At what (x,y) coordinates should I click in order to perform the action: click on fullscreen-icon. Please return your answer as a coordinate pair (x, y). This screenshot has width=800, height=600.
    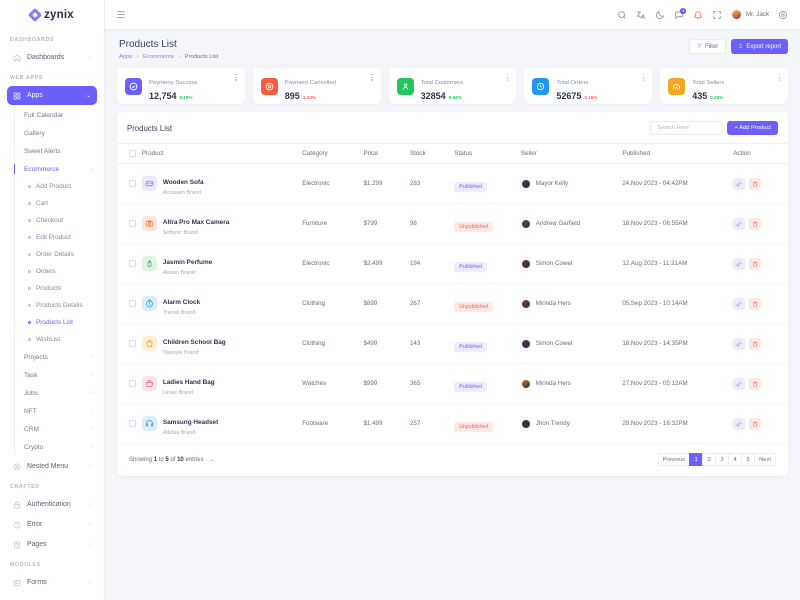
    Looking at the image, I should click on (717, 15).